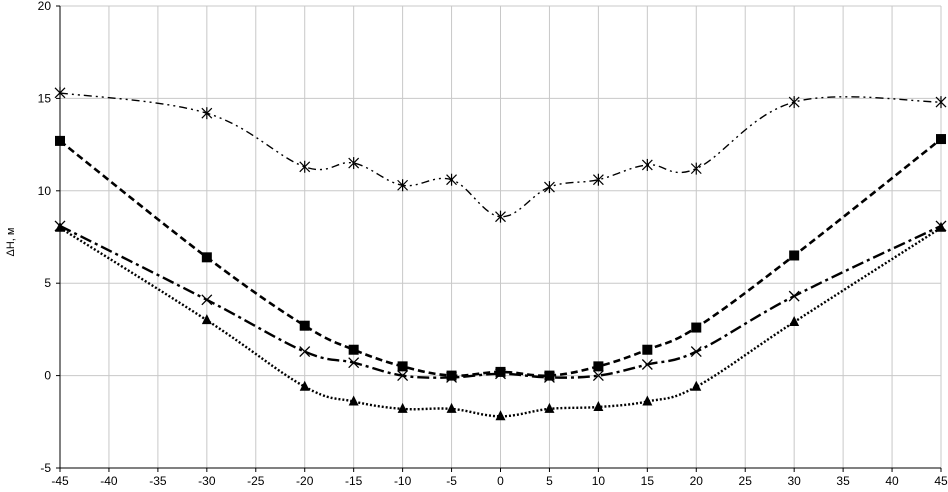  I want to click on x-tick-label: 5, so click(549, 481).